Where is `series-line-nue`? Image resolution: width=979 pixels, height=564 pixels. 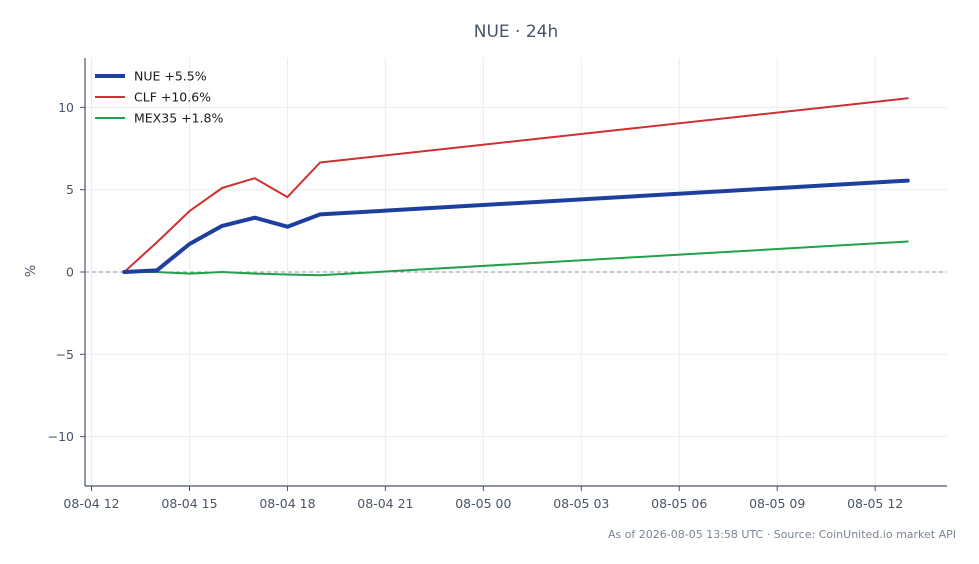
series-line-nue is located at coordinates (516, 226).